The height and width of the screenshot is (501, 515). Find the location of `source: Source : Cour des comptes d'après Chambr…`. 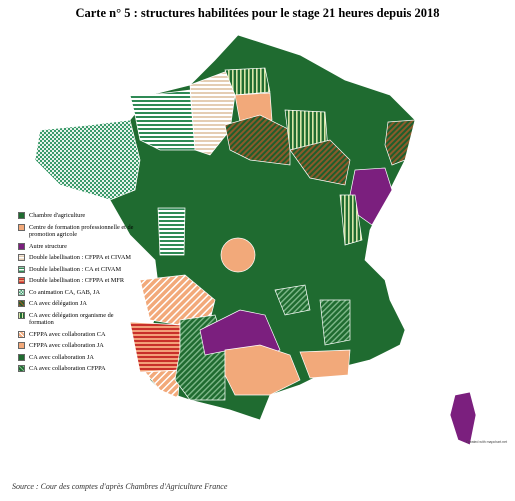

source: Source : Cour des comptes d'après Chambr… is located at coordinates (120, 486).